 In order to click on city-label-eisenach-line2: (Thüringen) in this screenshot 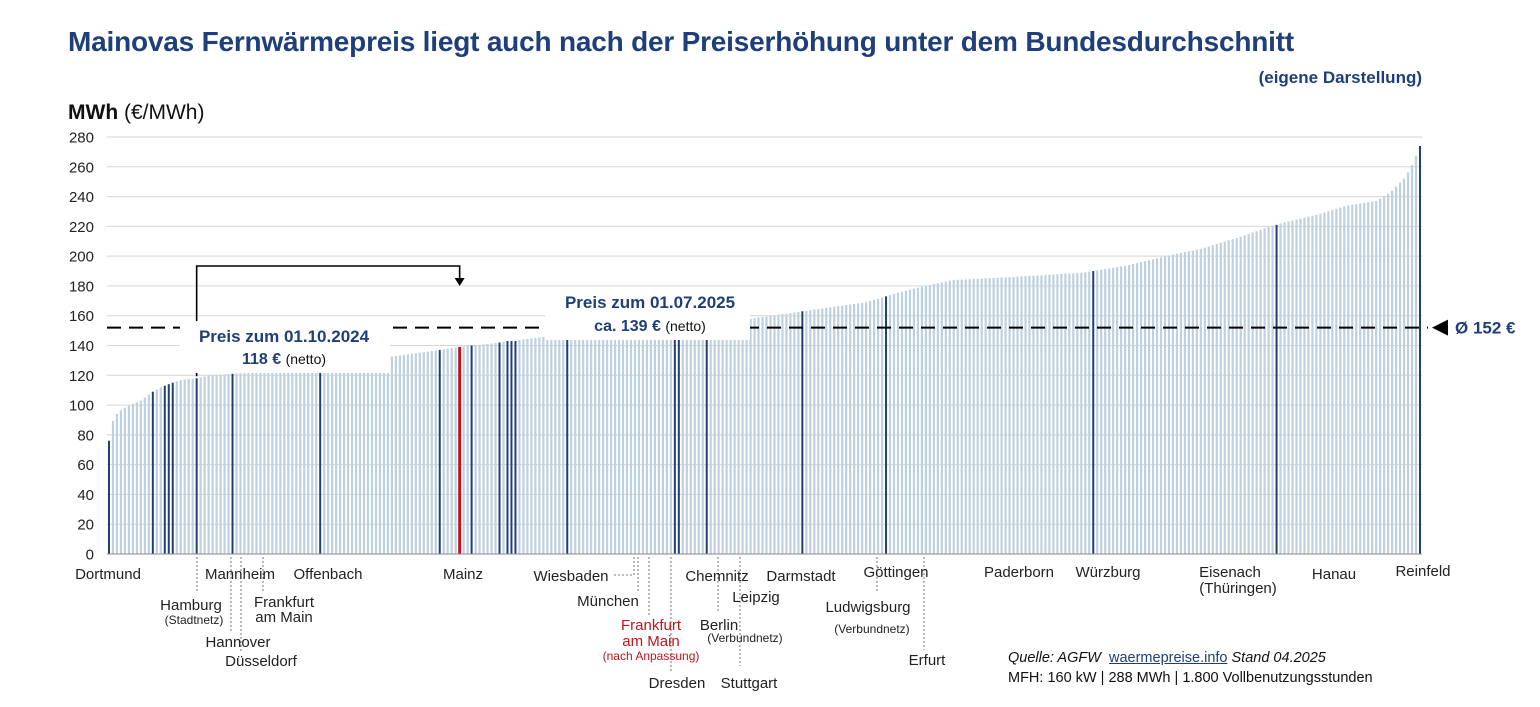, I will do `click(1238, 588)`.